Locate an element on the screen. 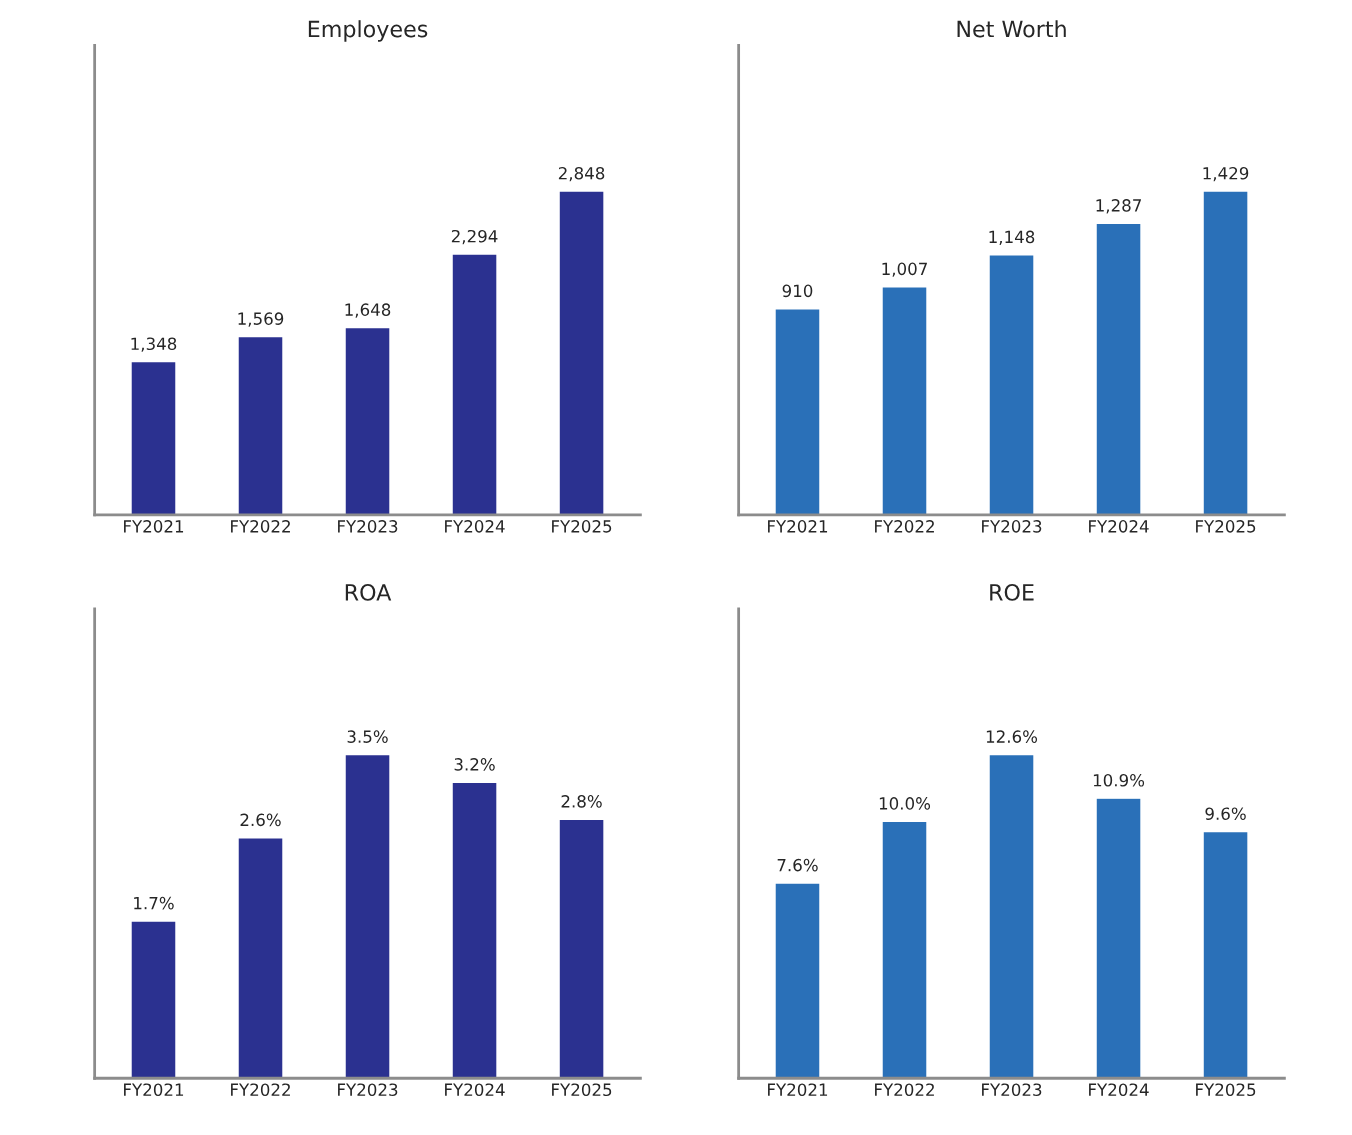  data-label: 12.6% is located at coordinates (1012, 736).